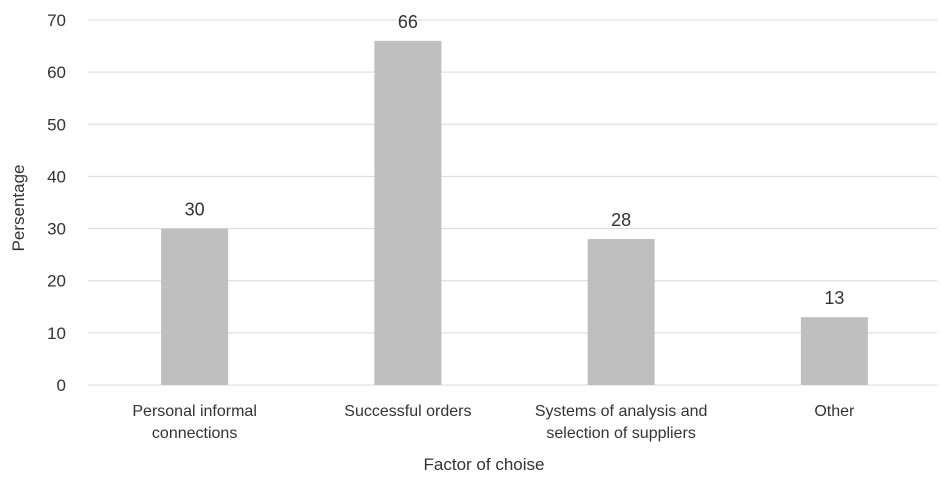 The width and height of the screenshot is (941, 480). What do you see at coordinates (18, 208) in the screenshot?
I see `y-axis-title: Persentage` at bounding box center [18, 208].